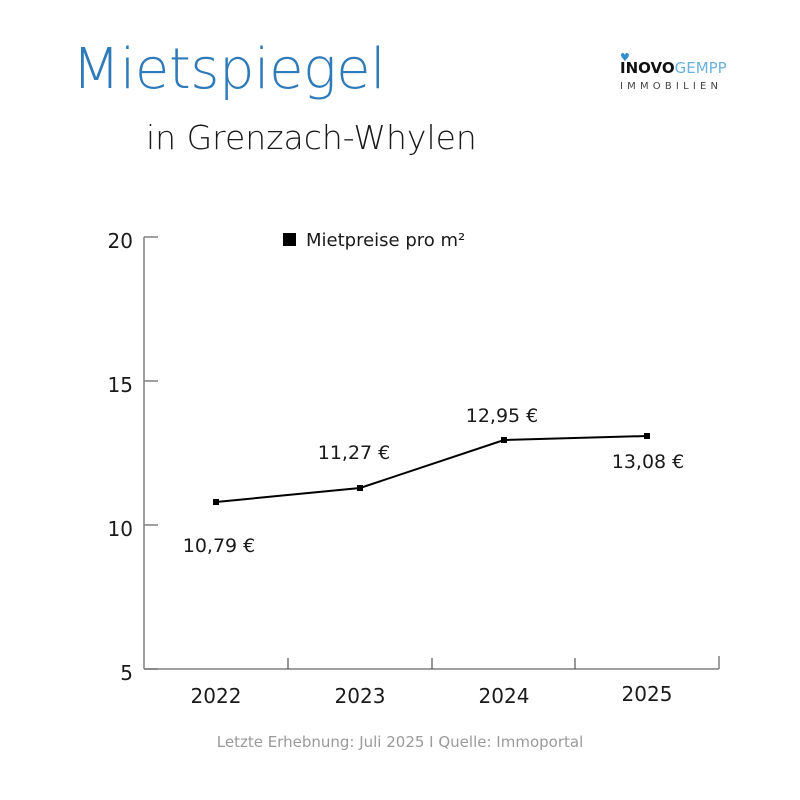 Image resolution: width=800 pixels, height=800 pixels. What do you see at coordinates (647, 68) in the screenshot?
I see `logo-brand-bold: INOVO` at bounding box center [647, 68].